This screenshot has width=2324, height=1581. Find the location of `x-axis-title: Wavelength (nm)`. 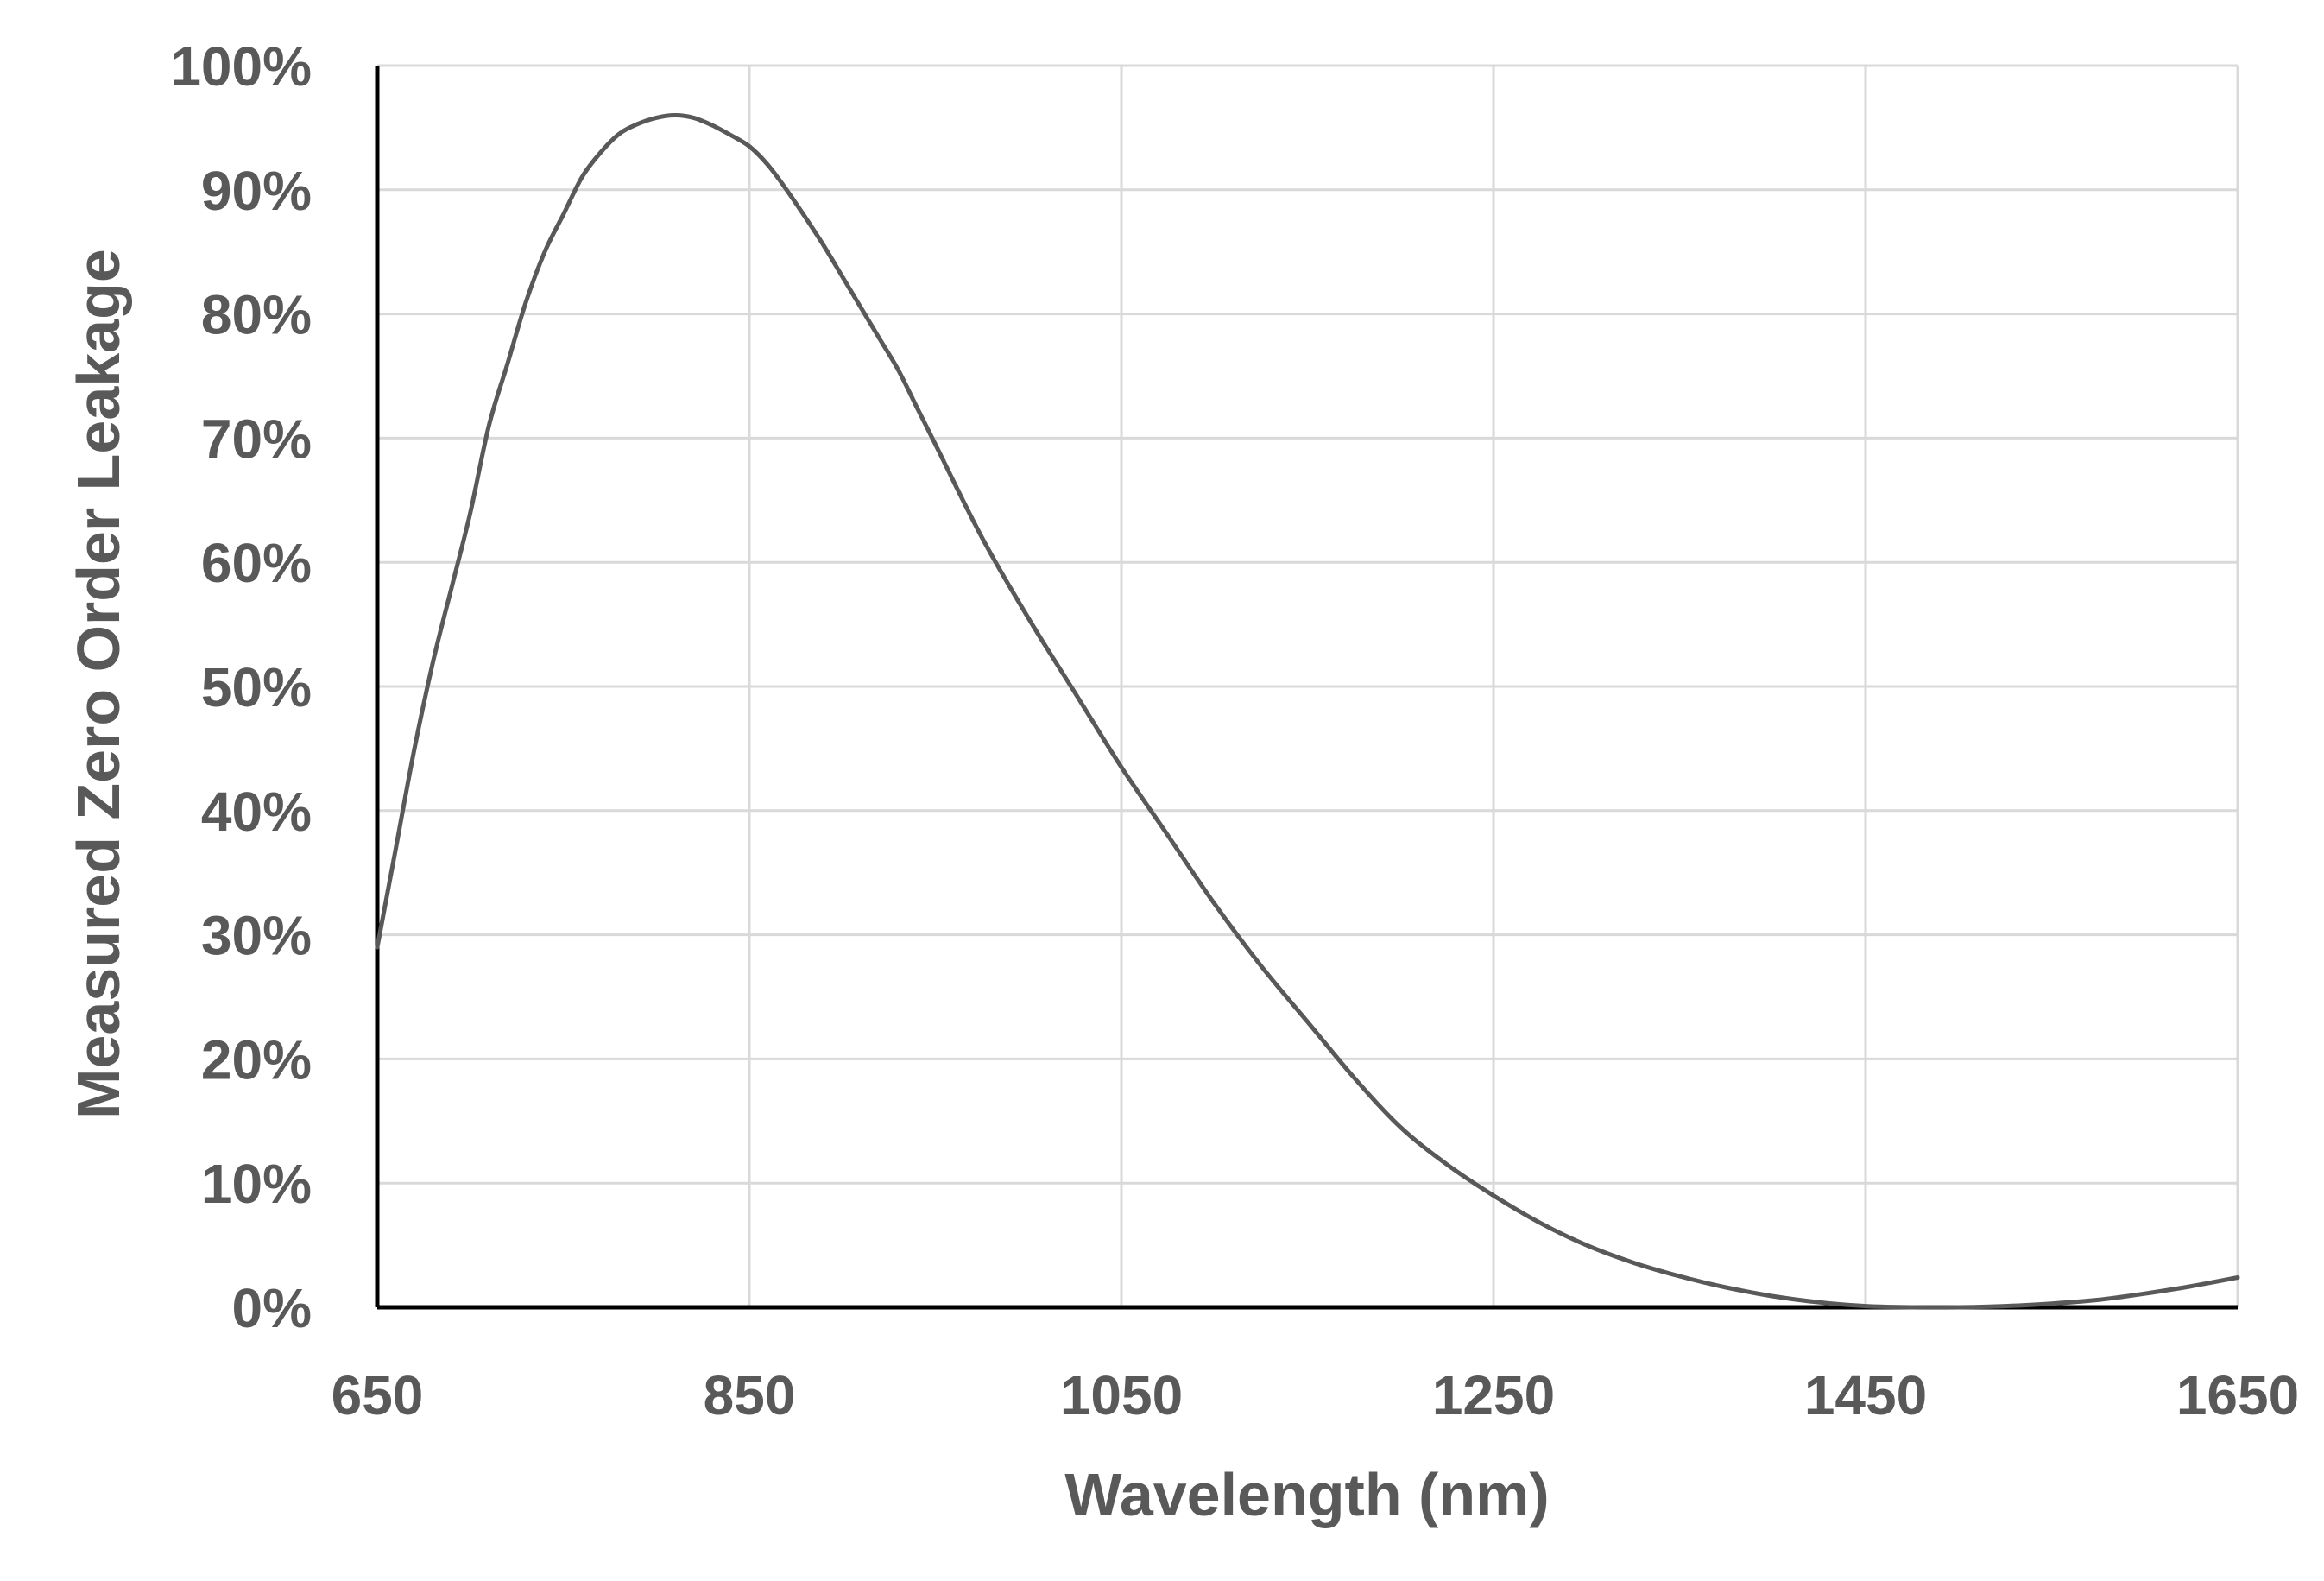

x-axis-title: Wavelength (nm) is located at coordinates (1306, 1495).